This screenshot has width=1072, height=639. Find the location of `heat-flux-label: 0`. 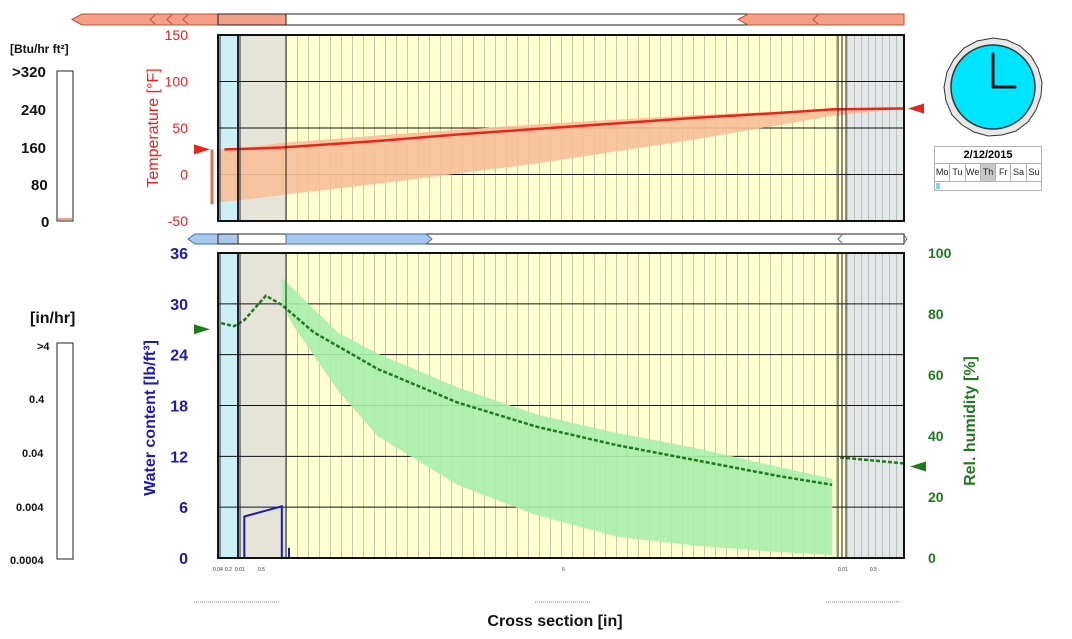

heat-flux-label: 0 is located at coordinates (45, 222).